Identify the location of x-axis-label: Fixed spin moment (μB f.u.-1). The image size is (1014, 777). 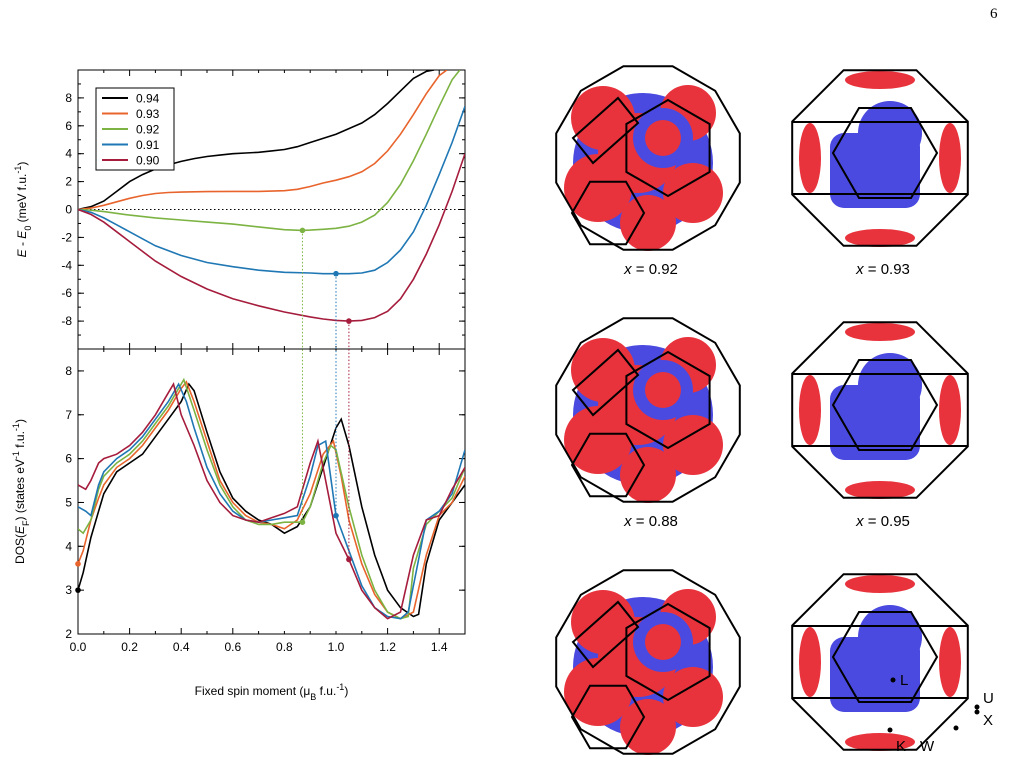
(272, 692).